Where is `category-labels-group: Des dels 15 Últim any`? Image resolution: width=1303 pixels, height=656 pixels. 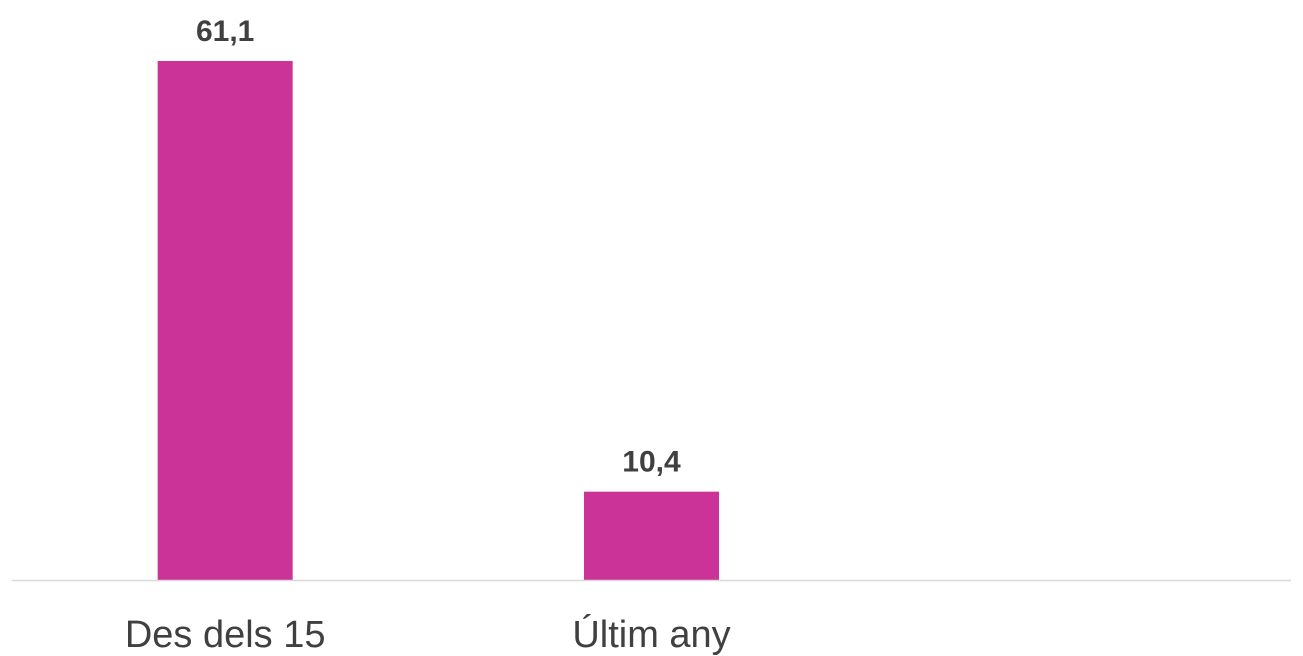
category-labels-group: Des dels 15 Últim any is located at coordinates (428, 634).